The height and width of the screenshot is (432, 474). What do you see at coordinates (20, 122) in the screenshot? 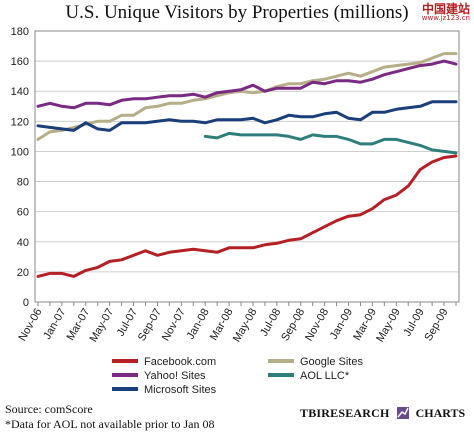
I see `y-tick-label: 120` at bounding box center [20, 122].